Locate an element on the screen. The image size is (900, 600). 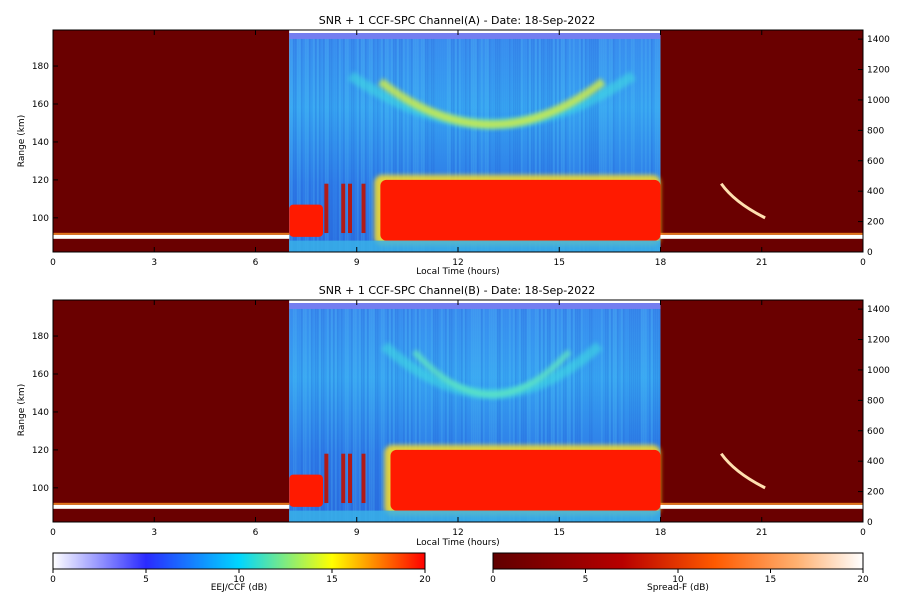
colorbar-spread-f-label: Spread-F (dB) is located at coordinates (678, 588).